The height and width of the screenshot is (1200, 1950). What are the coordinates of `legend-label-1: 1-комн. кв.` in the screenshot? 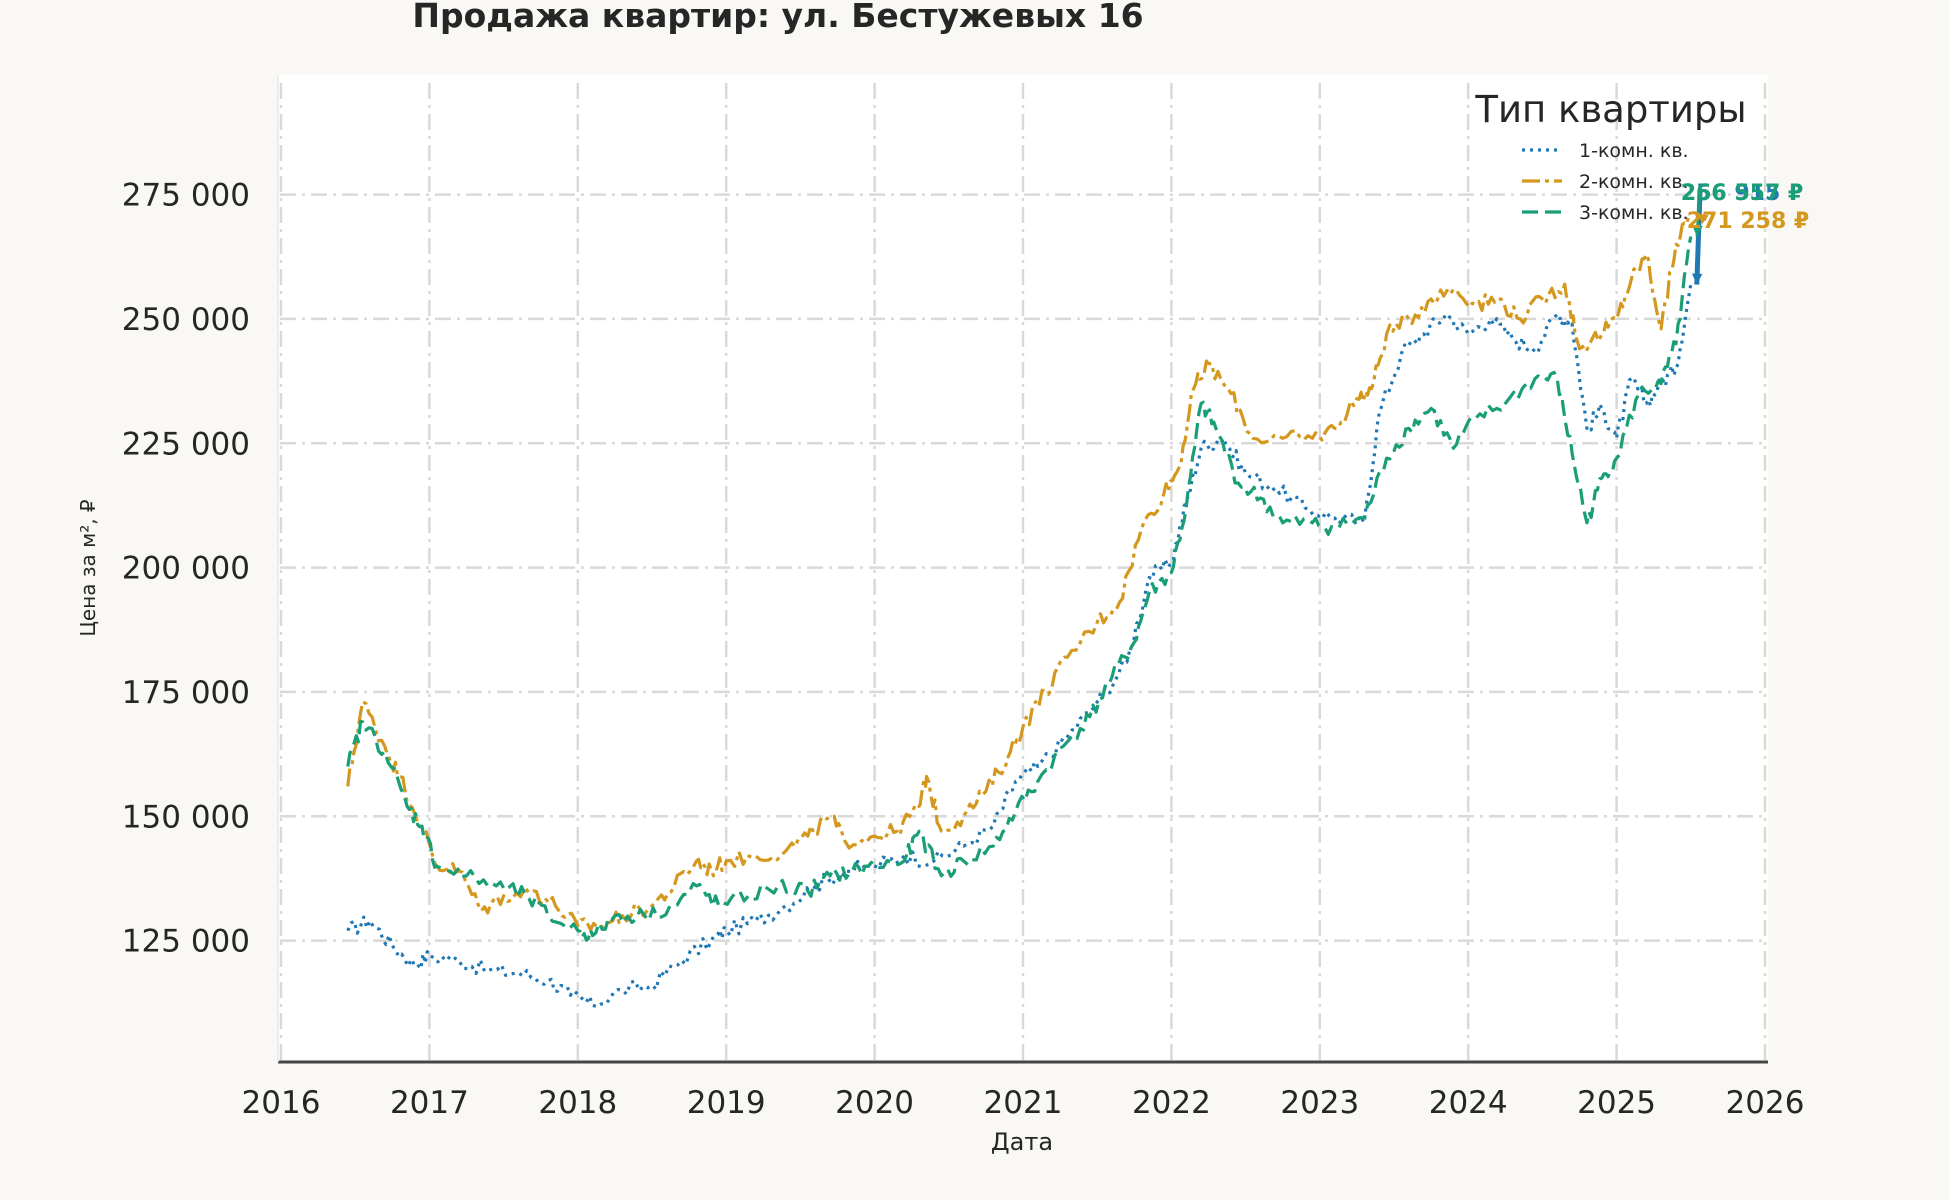 It's located at (1634, 151).